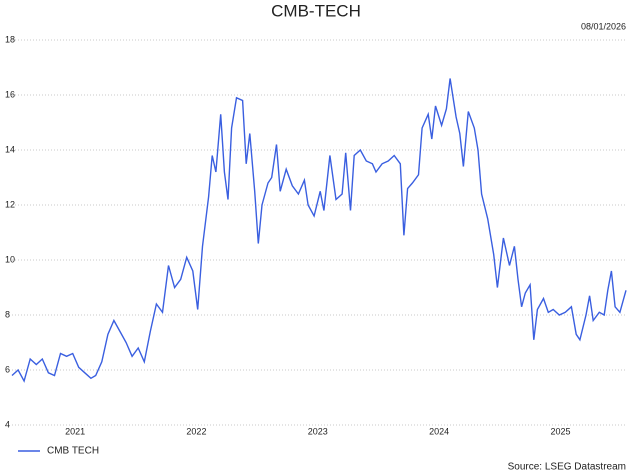 The height and width of the screenshot is (472, 632). Describe the element at coordinates (10, 39) in the screenshot. I see `y-tick-label: 18` at that location.